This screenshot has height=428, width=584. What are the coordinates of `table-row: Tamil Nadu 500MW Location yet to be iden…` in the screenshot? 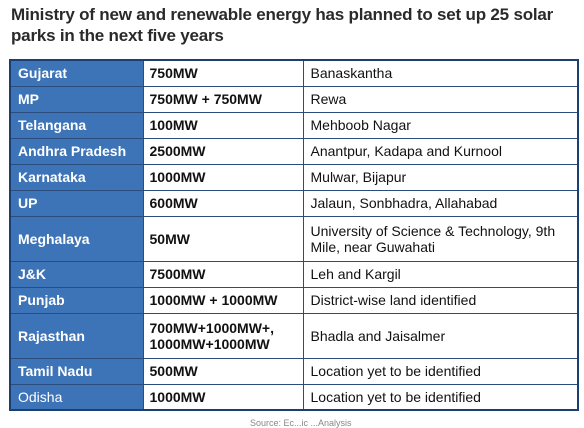 It's located at (294, 371).